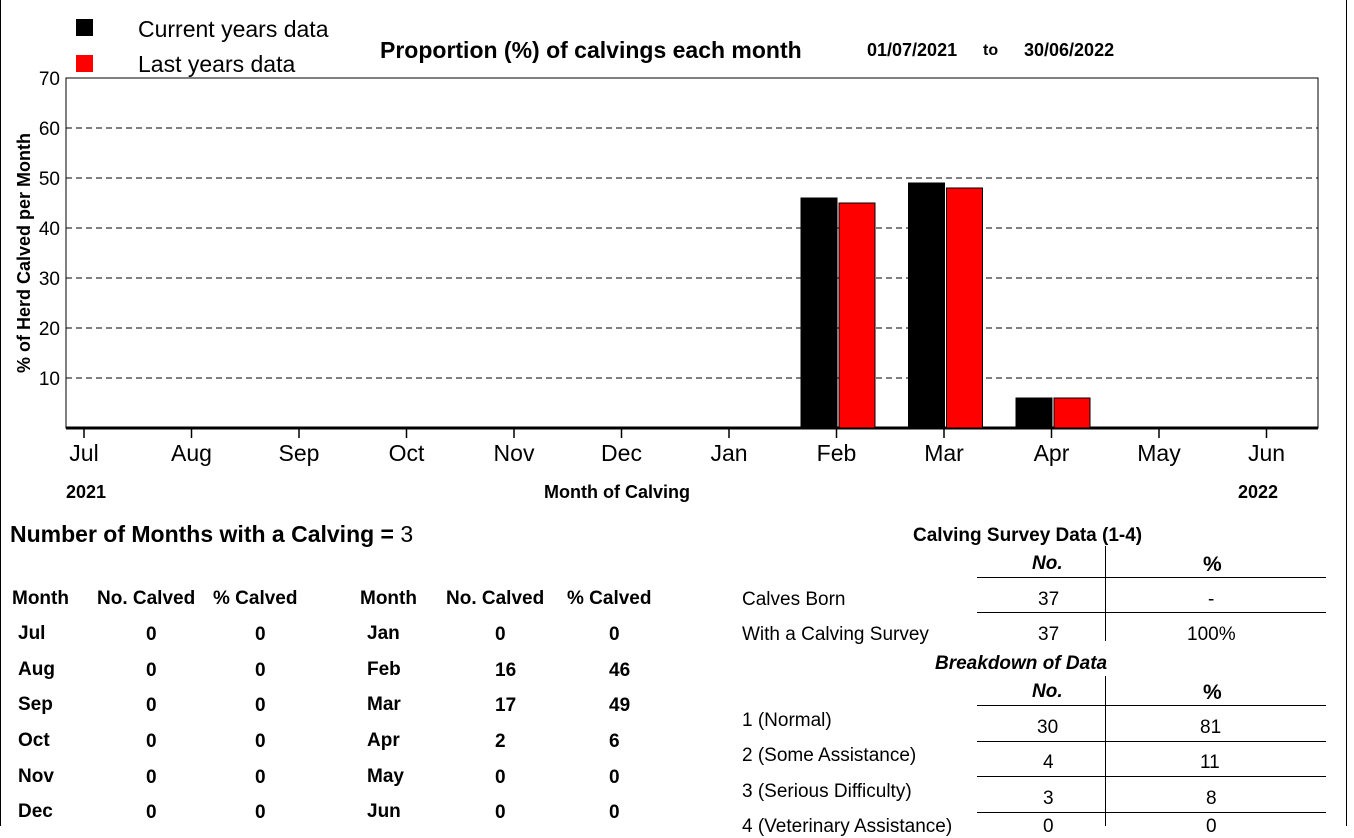 Image resolution: width=1354 pixels, height=838 pixels. Describe the element at coordinates (506, 705) in the screenshot. I see `no-calved-cell: 17` at that location.